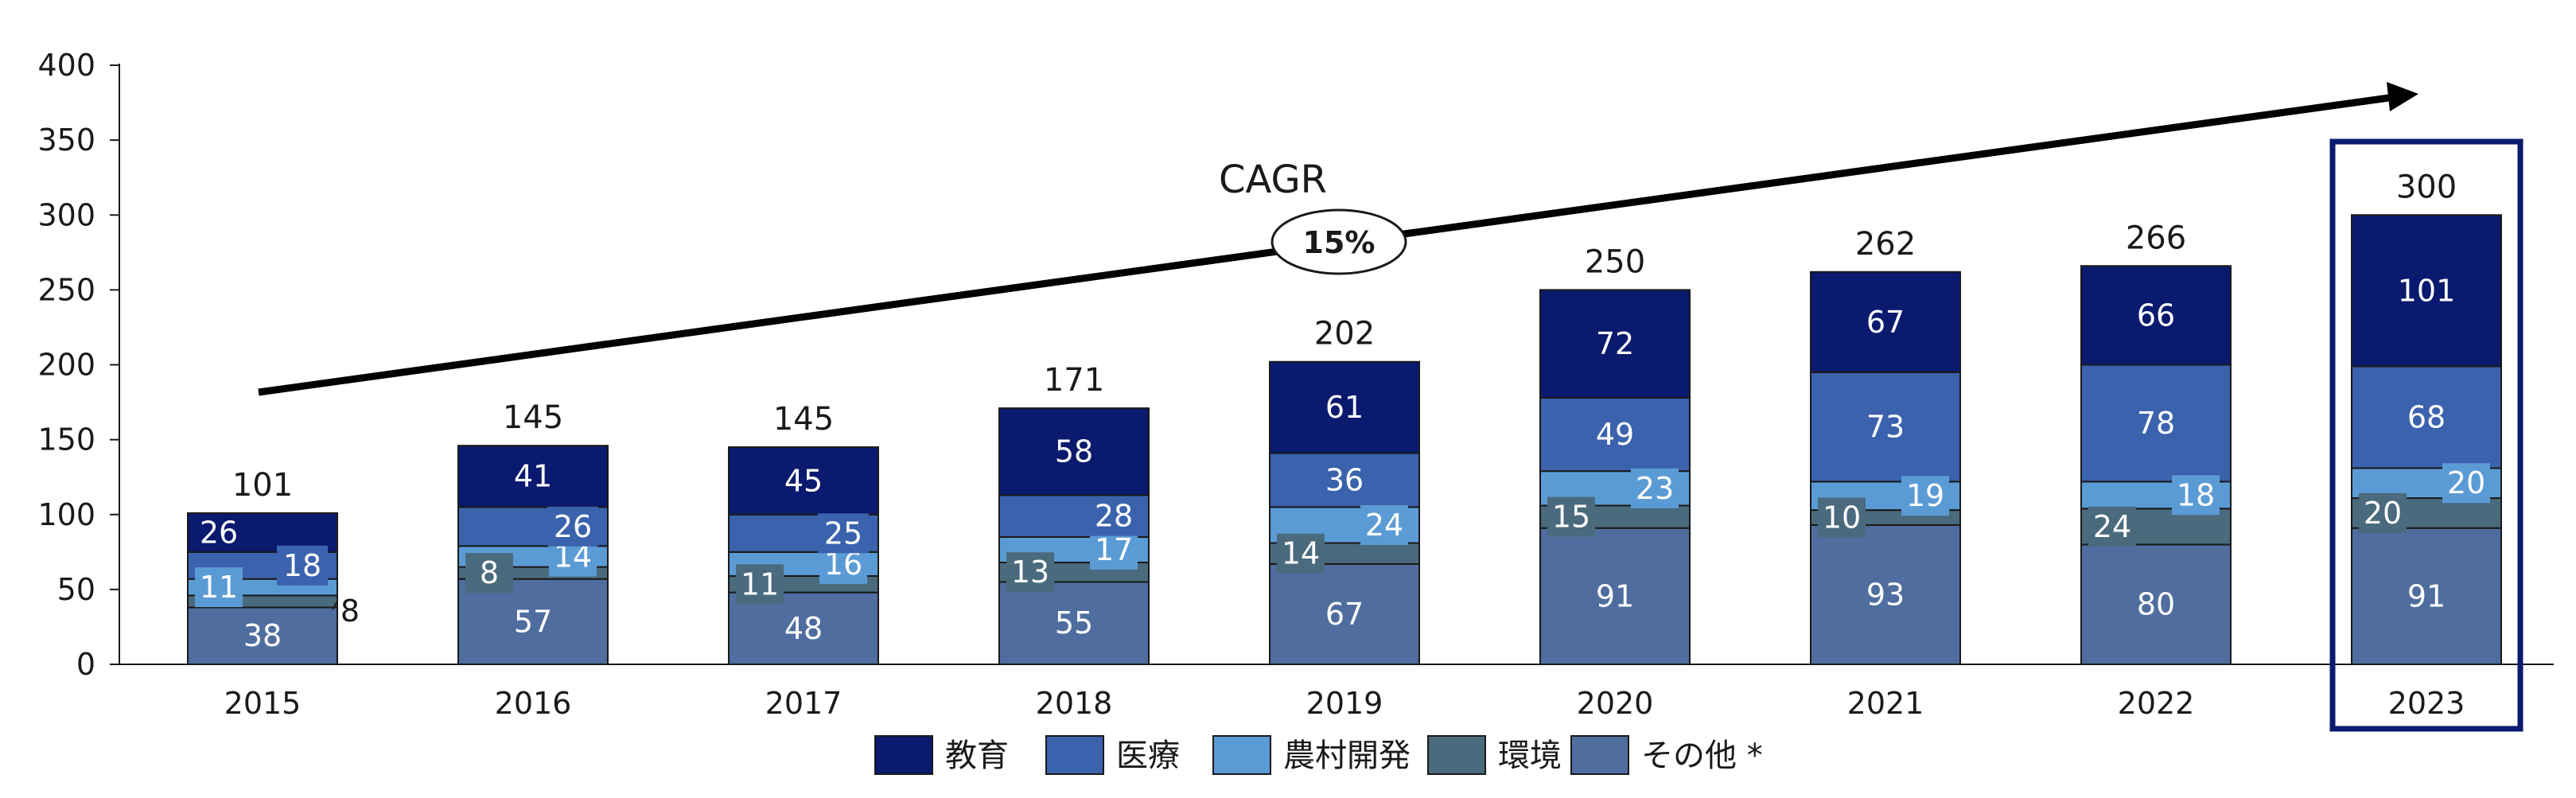  What do you see at coordinates (263, 486) in the screenshot?
I see `total-label: 101` at bounding box center [263, 486].